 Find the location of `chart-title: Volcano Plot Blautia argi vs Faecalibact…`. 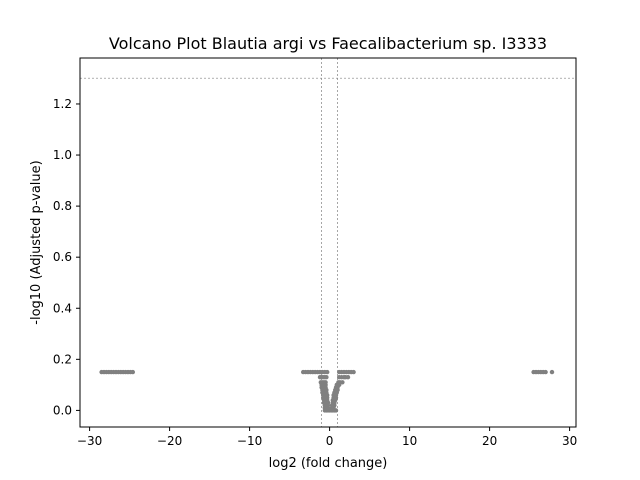

chart-title: Volcano Plot Blautia argi vs Faecalibact… is located at coordinates (328, 43).